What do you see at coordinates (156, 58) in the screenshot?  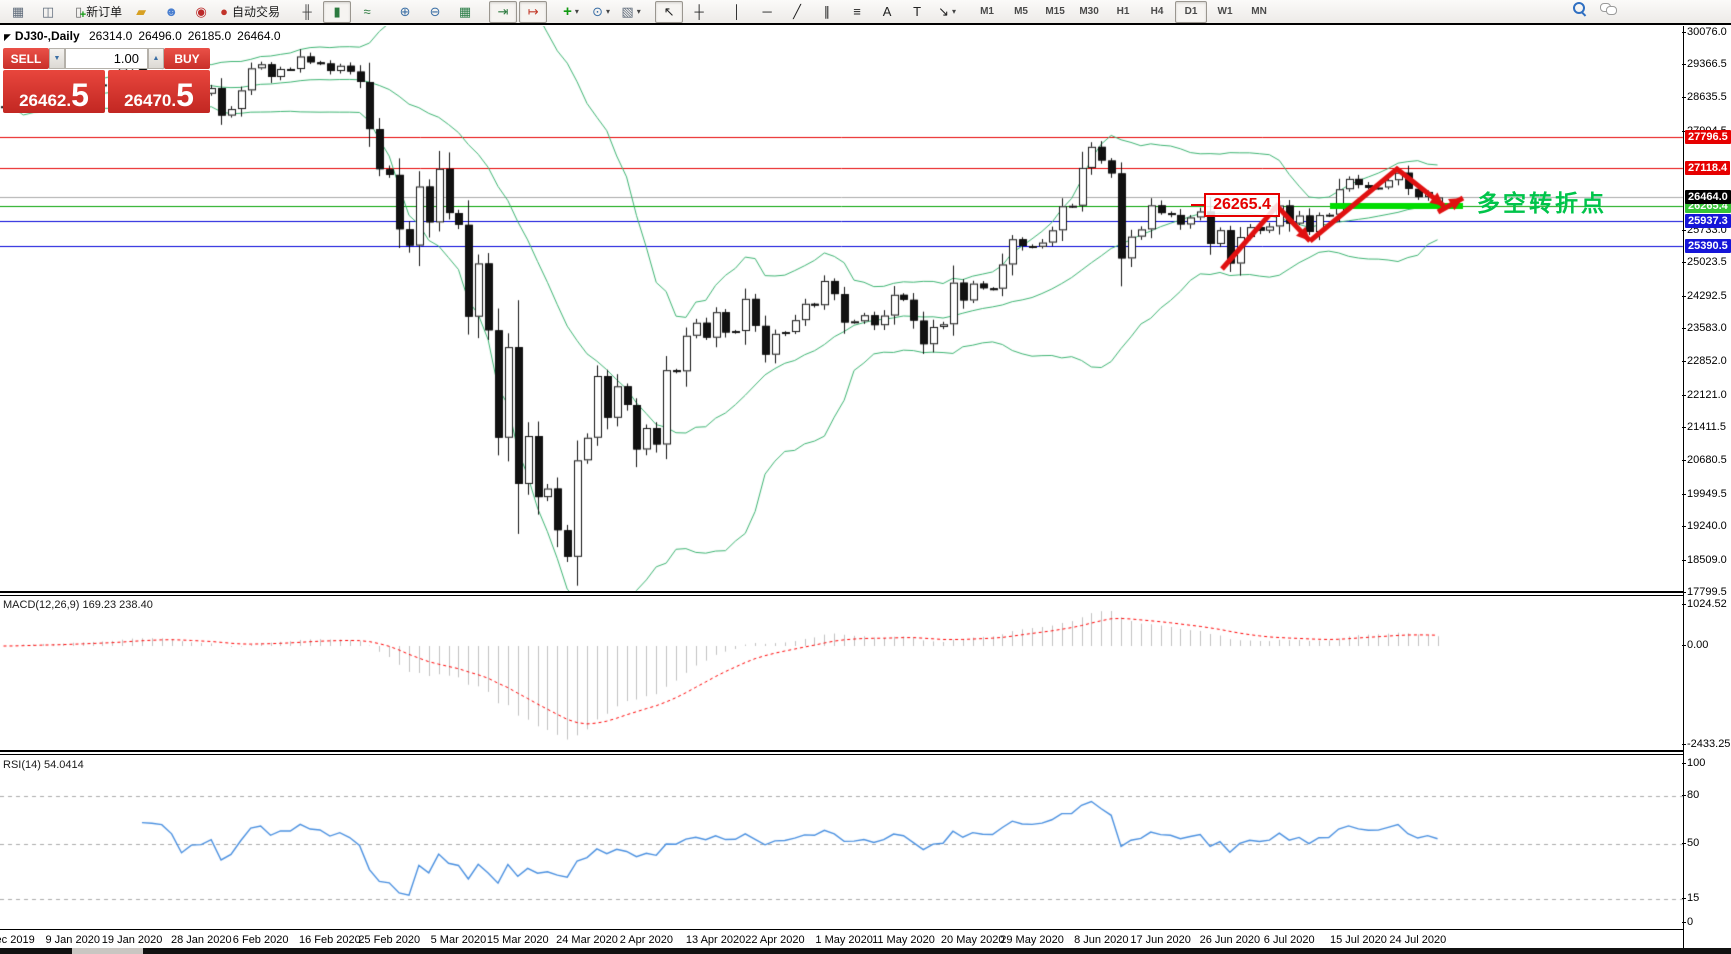 I see `volume-up-button: ▲` at bounding box center [156, 58].